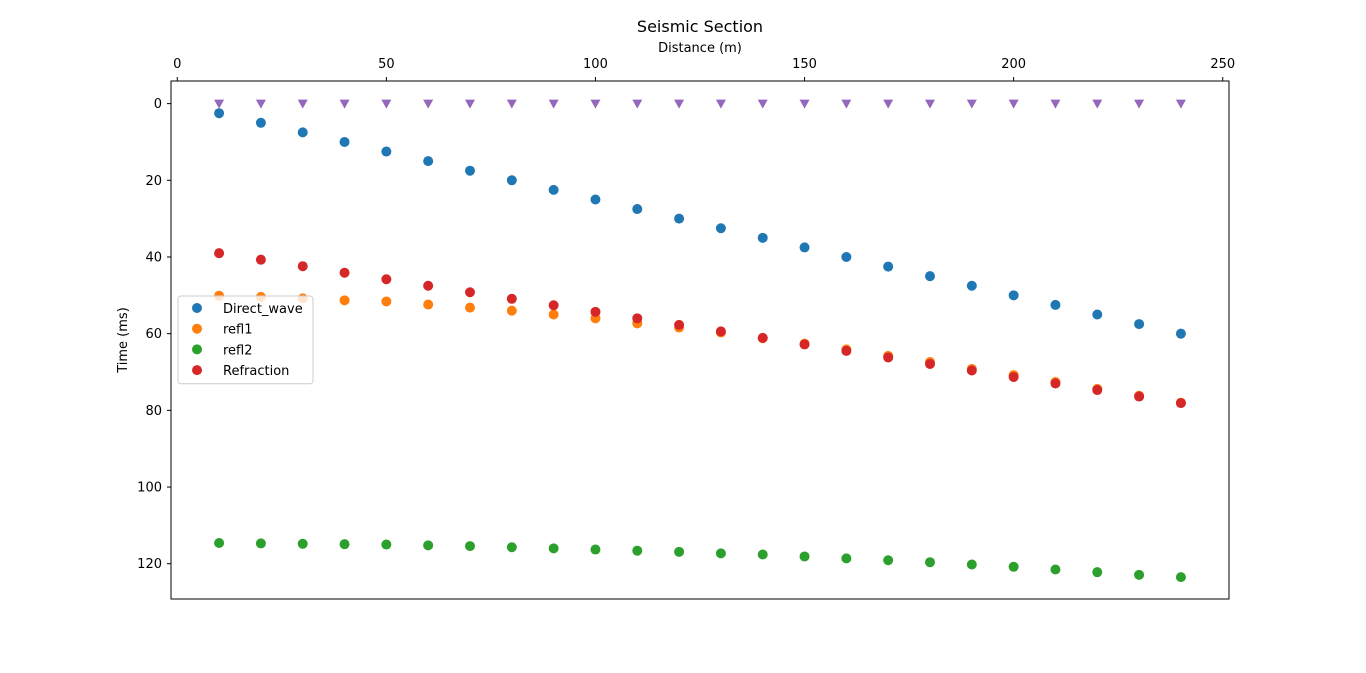  Describe the element at coordinates (247, 309) in the screenshot. I see `legend-entry: Direct_wave` at that location.